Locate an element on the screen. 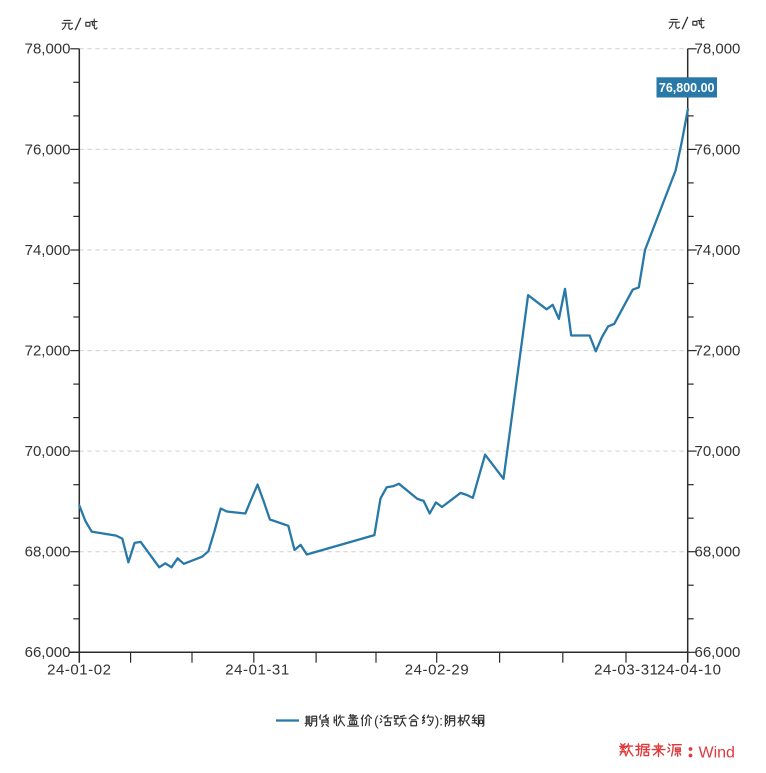 This screenshot has height=773, width=766. svg-text: 24-03-31 is located at coordinates (626, 670).